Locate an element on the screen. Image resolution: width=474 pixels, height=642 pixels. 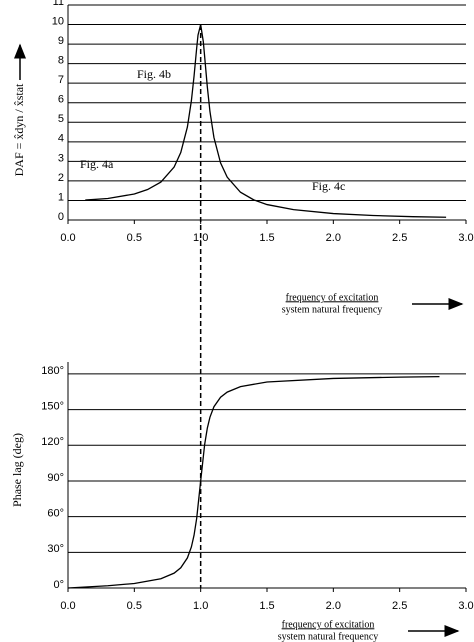
annotation: Fig. 4a is located at coordinates (97, 164).